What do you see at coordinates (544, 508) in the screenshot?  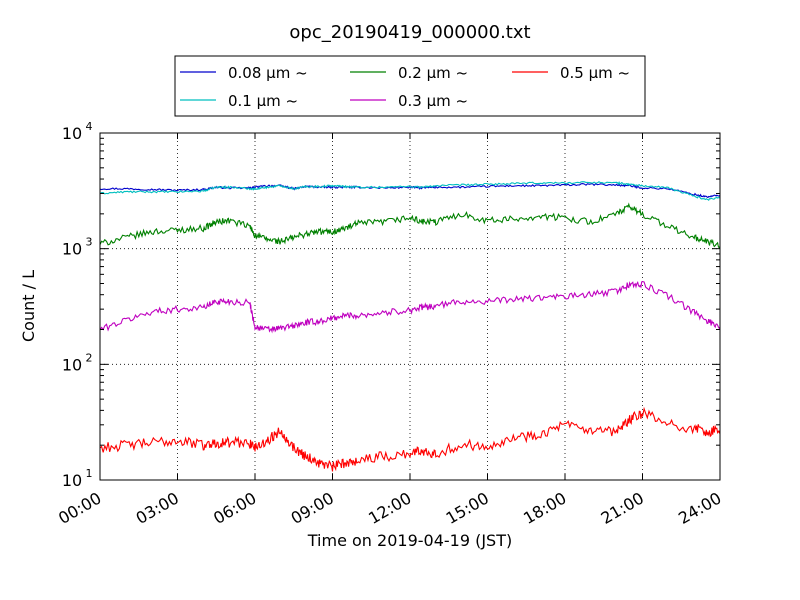 I see `x-tick-label: 18:00` at bounding box center [544, 508].